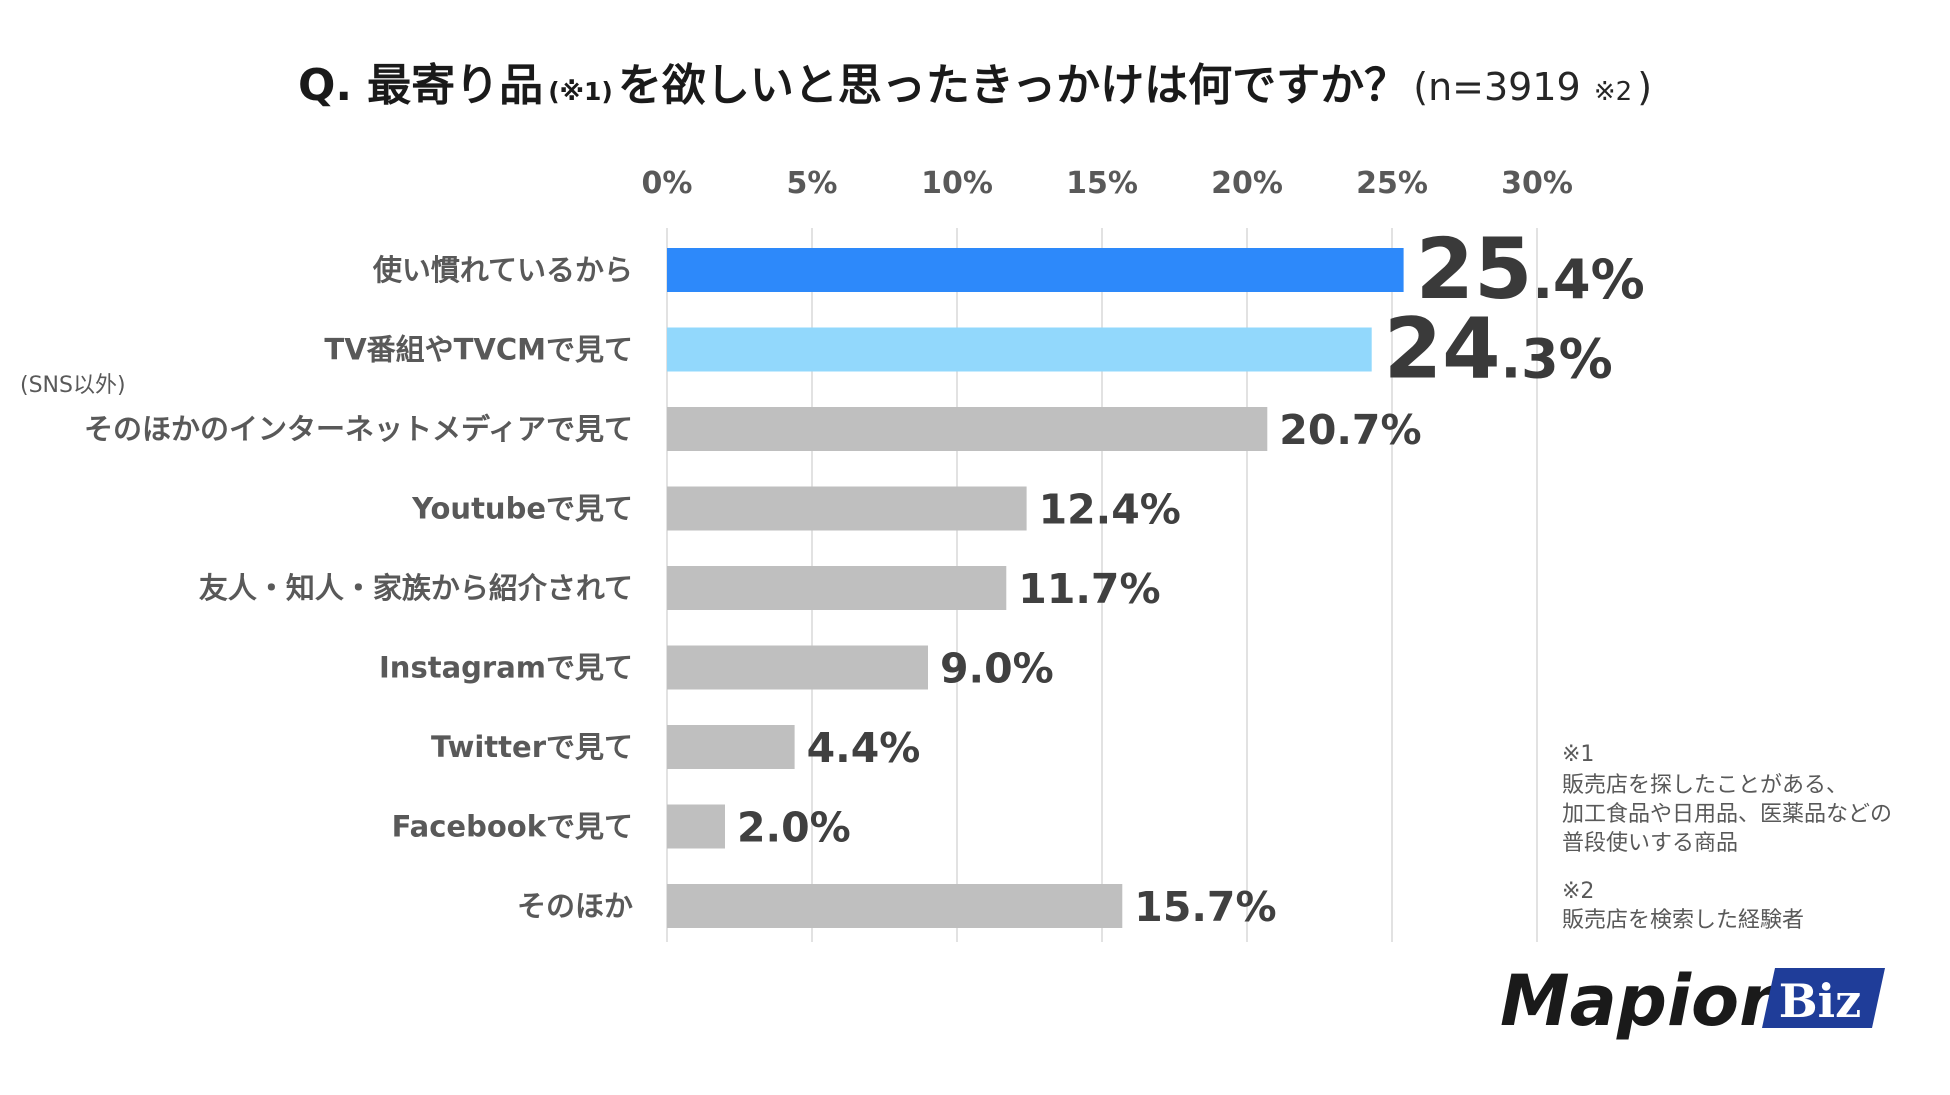  Describe the element at coordinates (1089, 589) in the screenshot. I see `value-label: 11.7%` at that location.